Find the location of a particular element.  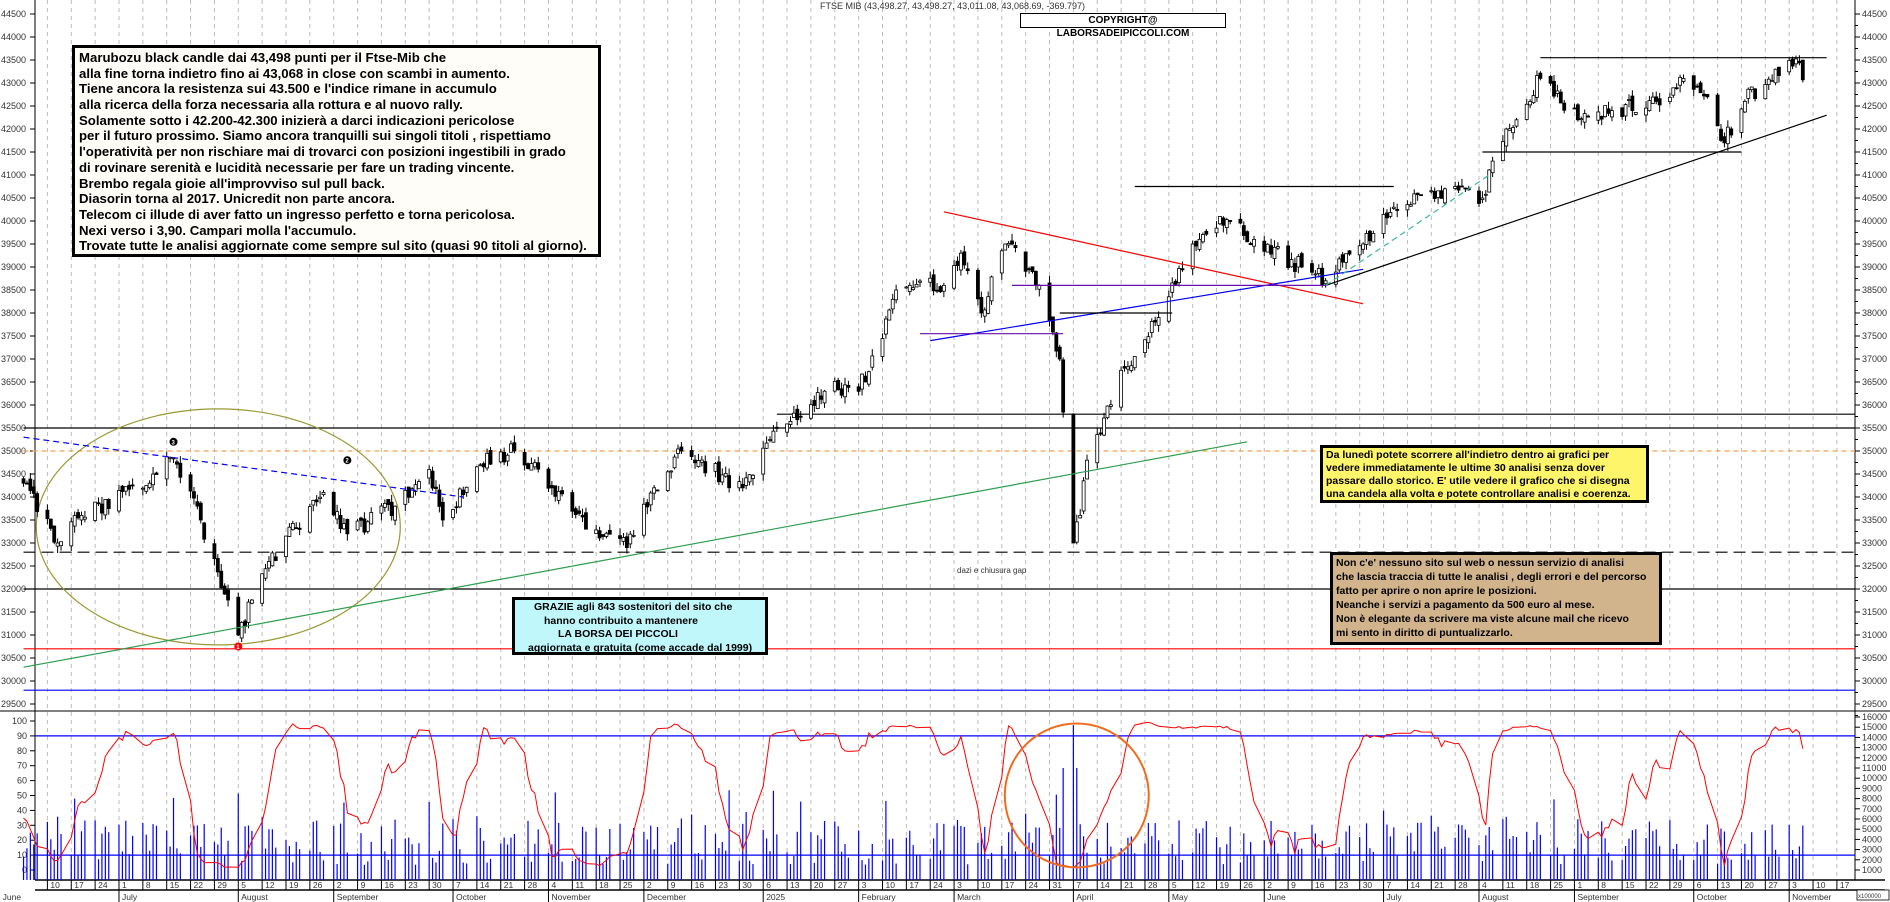

y-tick-label-right: 35000 is located at coordinates (1874, 451).